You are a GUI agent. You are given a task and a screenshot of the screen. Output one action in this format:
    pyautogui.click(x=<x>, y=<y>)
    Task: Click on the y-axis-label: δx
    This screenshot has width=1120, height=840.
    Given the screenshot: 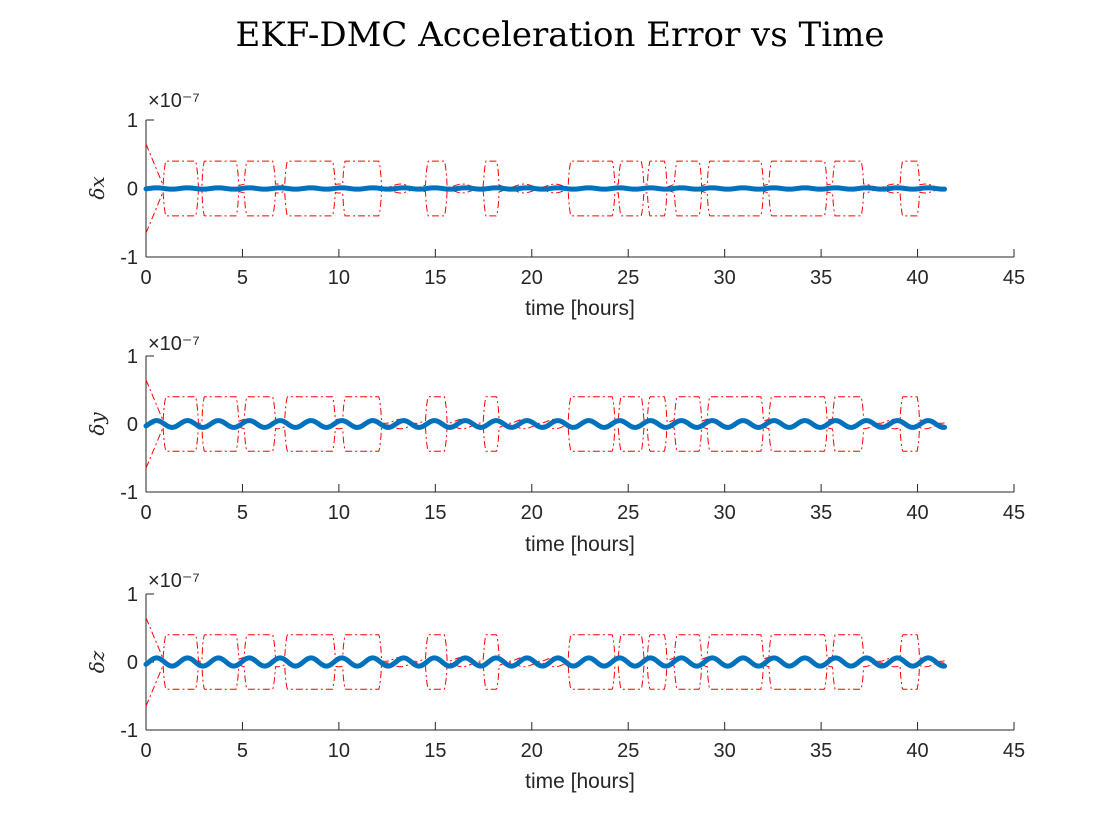 What is the action you would take?
    pyautogui.click(x=97, y=187)
    